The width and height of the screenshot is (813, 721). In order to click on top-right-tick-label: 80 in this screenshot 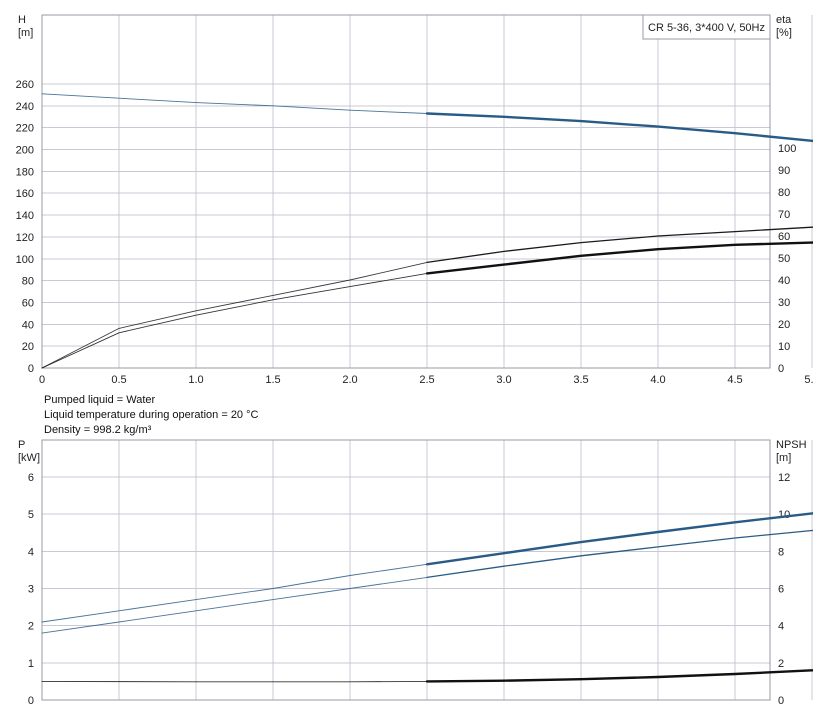, I will do `click(784, 193)`.